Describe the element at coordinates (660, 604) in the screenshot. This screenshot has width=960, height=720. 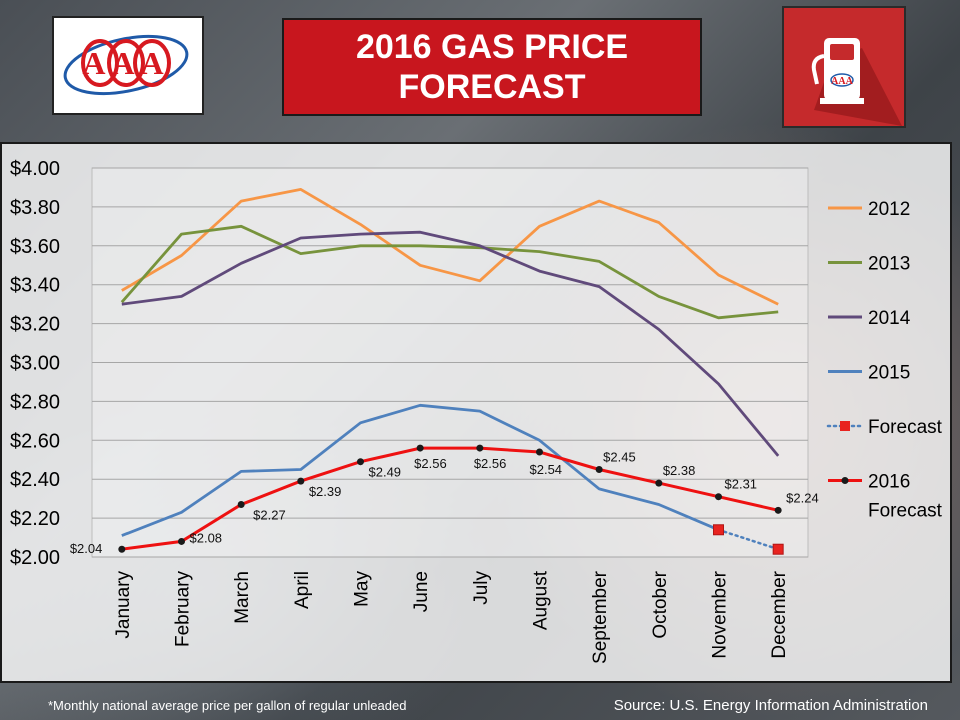
I see `x-tick-label: October` at that location.